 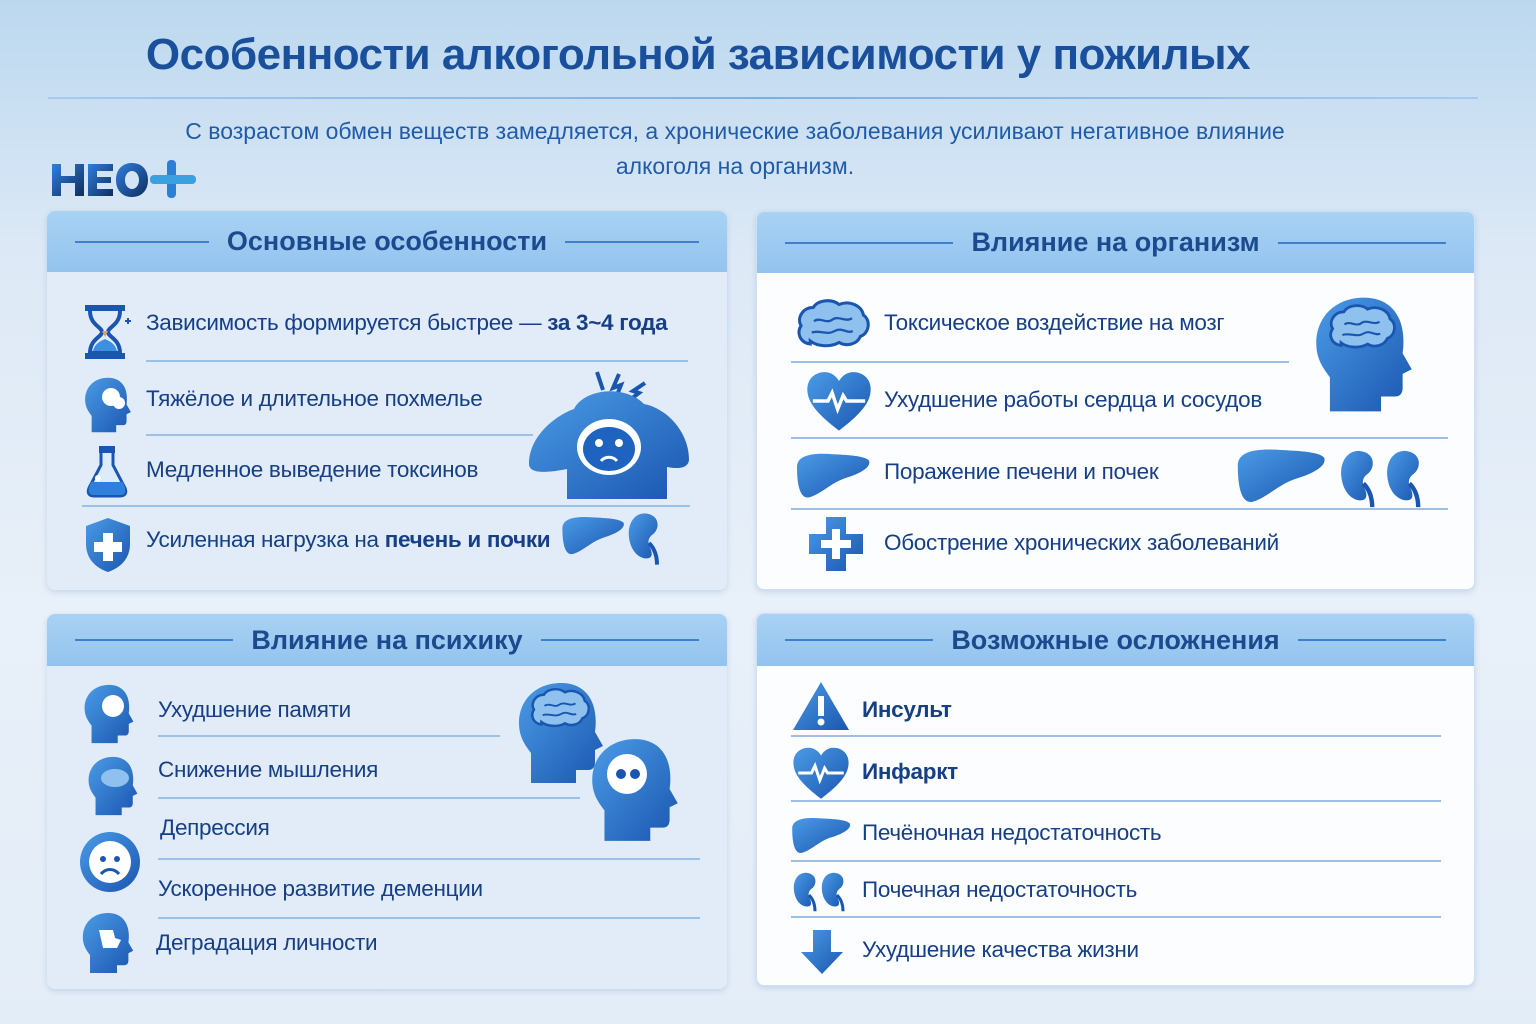 I want to click on subtitle-line-2: алкоголя на организм., so click(x=735, y=166).